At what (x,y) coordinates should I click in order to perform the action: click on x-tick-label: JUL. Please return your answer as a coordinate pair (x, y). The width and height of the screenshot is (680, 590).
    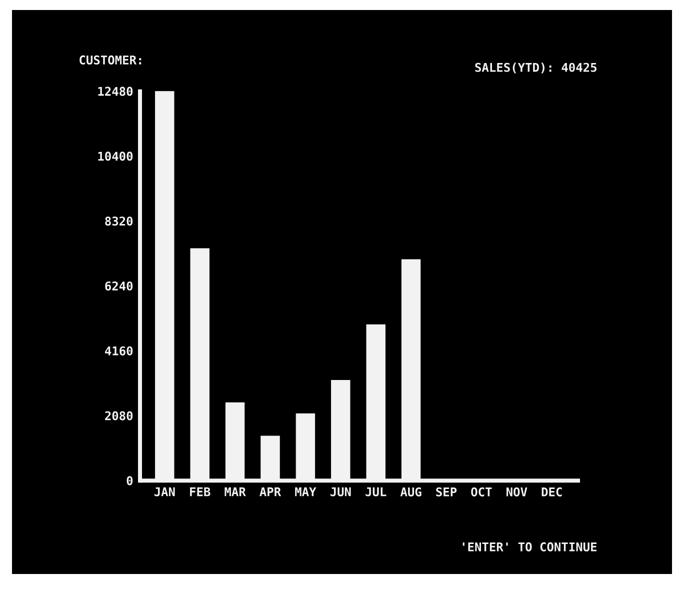
    Looking at the image, I should click on (376, 491).